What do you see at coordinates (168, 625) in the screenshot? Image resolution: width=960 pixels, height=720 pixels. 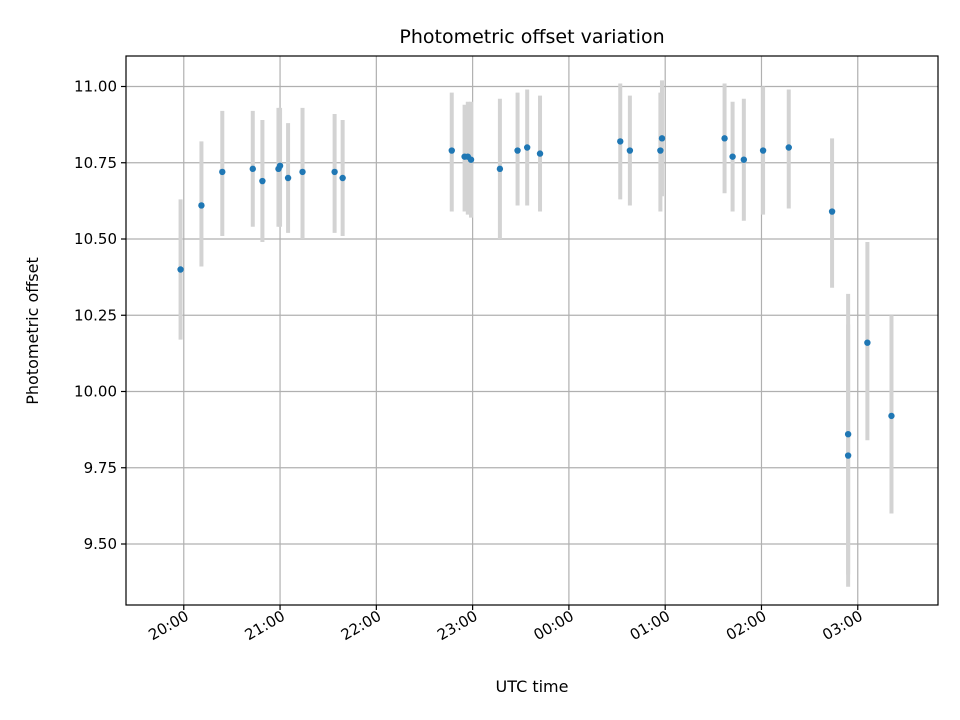 I see `x-tick-label: 20:00` at bounding box center [168, 625].